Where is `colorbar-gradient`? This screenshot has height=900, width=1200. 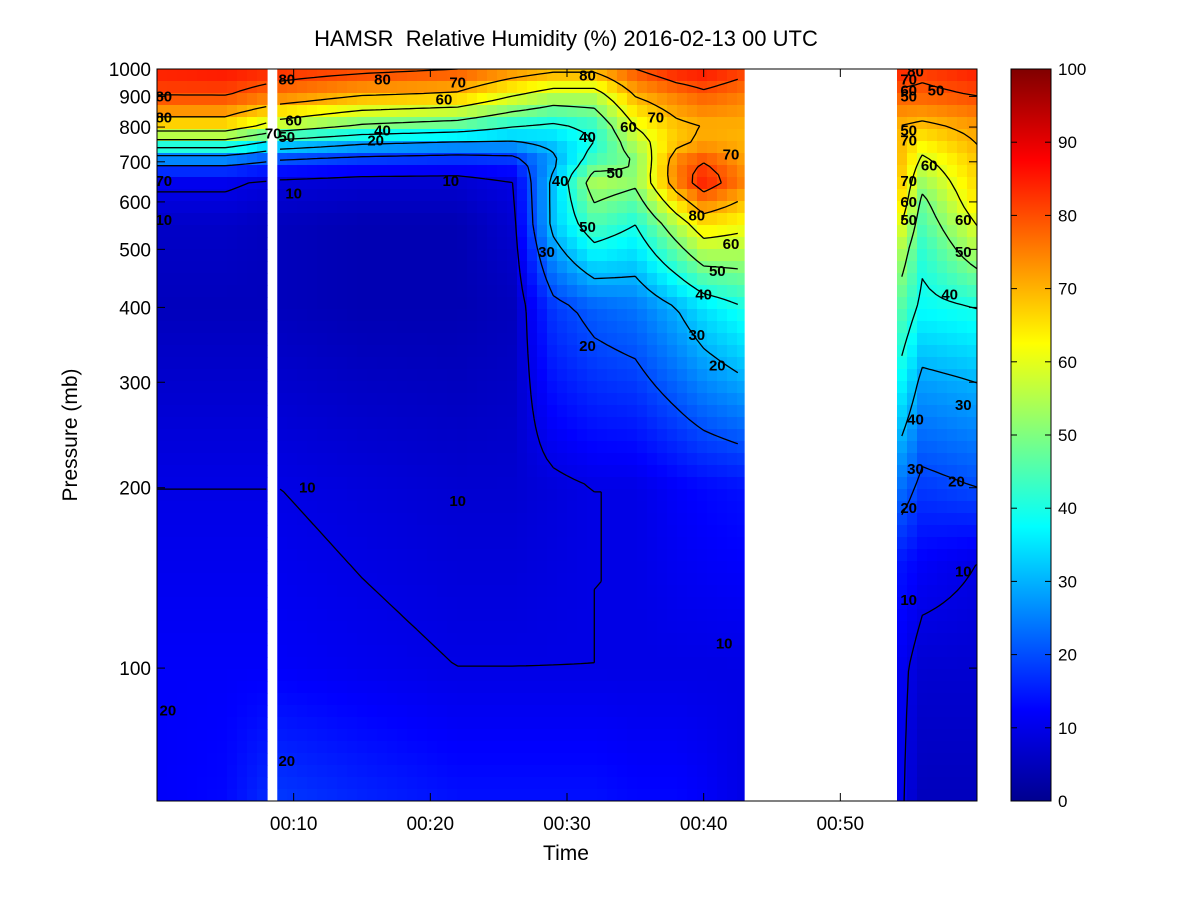
colorbar-gradient is located at coordinates (1031, 435).